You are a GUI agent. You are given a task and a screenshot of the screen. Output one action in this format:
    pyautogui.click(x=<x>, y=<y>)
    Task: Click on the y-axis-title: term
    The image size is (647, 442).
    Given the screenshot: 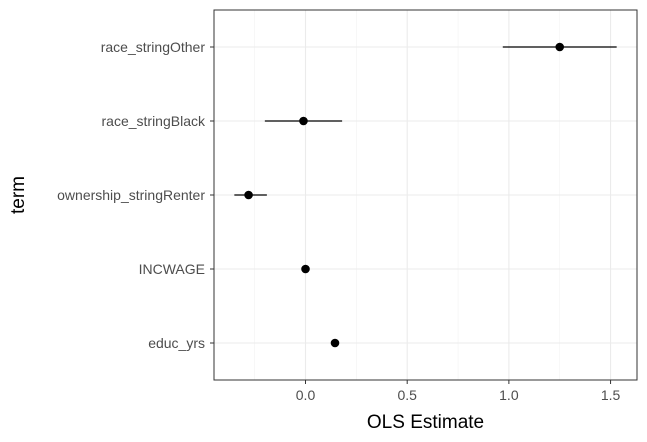 What is the action you would take?
    pyautogui.click(x=18, y=195)
    